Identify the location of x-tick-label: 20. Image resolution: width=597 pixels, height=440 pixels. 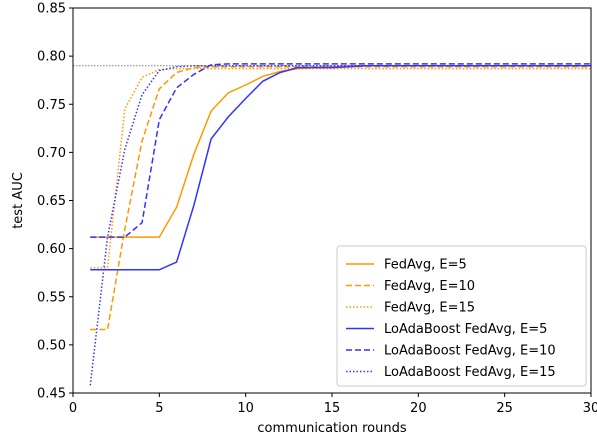
(418, 408).